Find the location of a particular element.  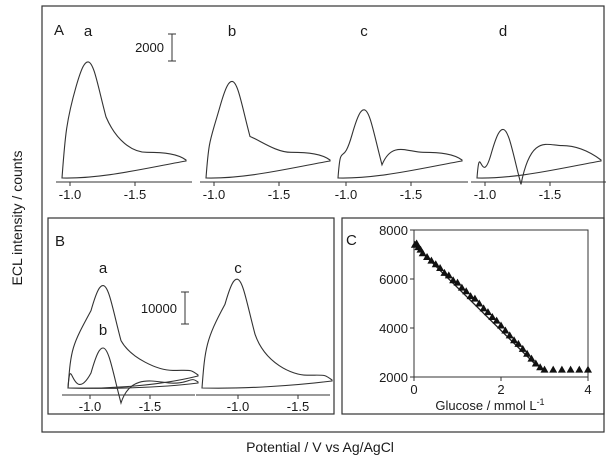

x-axis-label: Potential / V vs Ag/AgCl is located at coordinates (320, 447).